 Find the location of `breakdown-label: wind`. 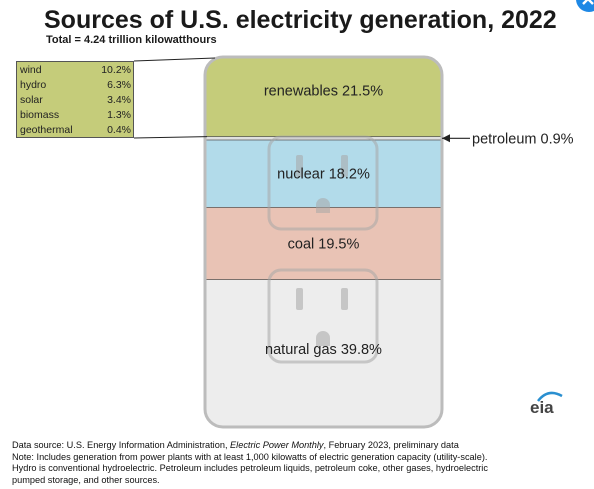

breakdown-label: wind is located at coordinates (31, 70).